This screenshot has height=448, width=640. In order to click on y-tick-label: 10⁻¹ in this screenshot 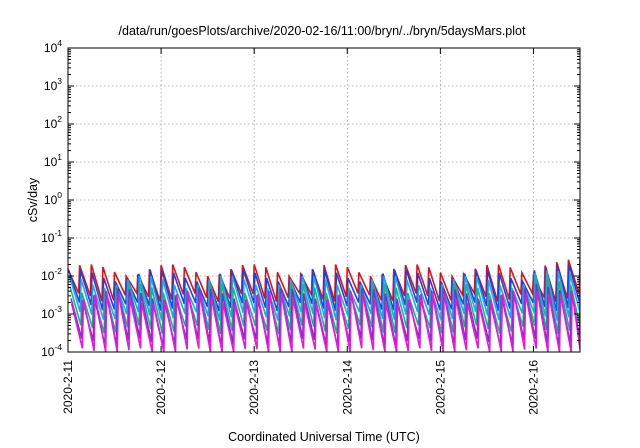, I will do `click(51, 236)`.